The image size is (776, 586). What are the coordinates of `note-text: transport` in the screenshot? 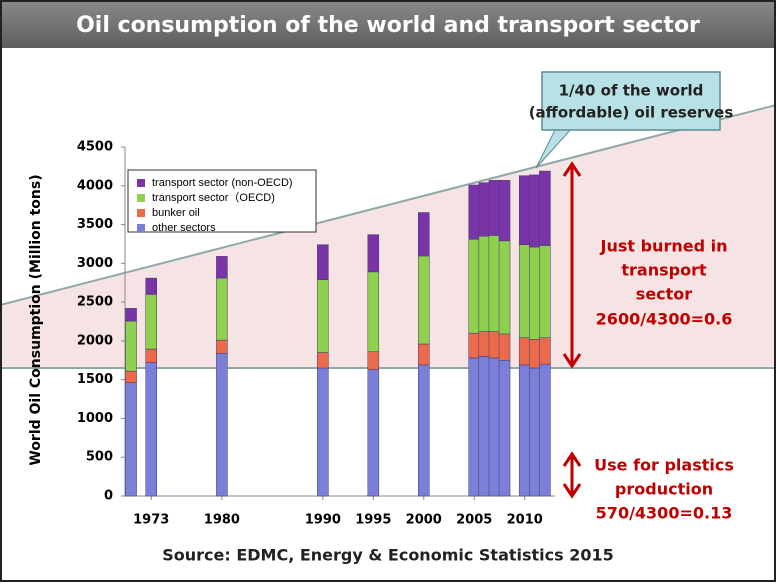 It's located at (664, 270).